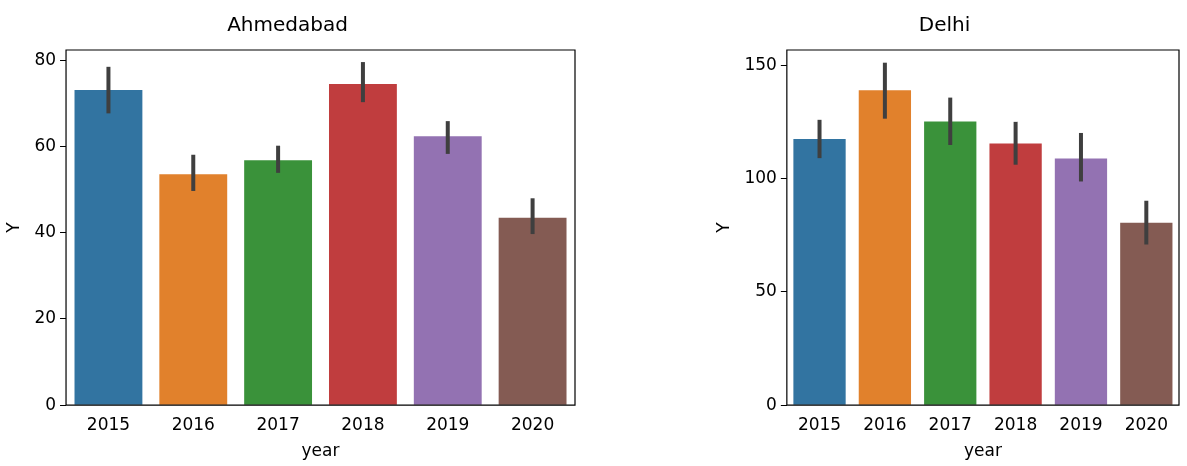 The image size is (1187, 466). I want to click on y-tick-label: 150, so click(760, 63).